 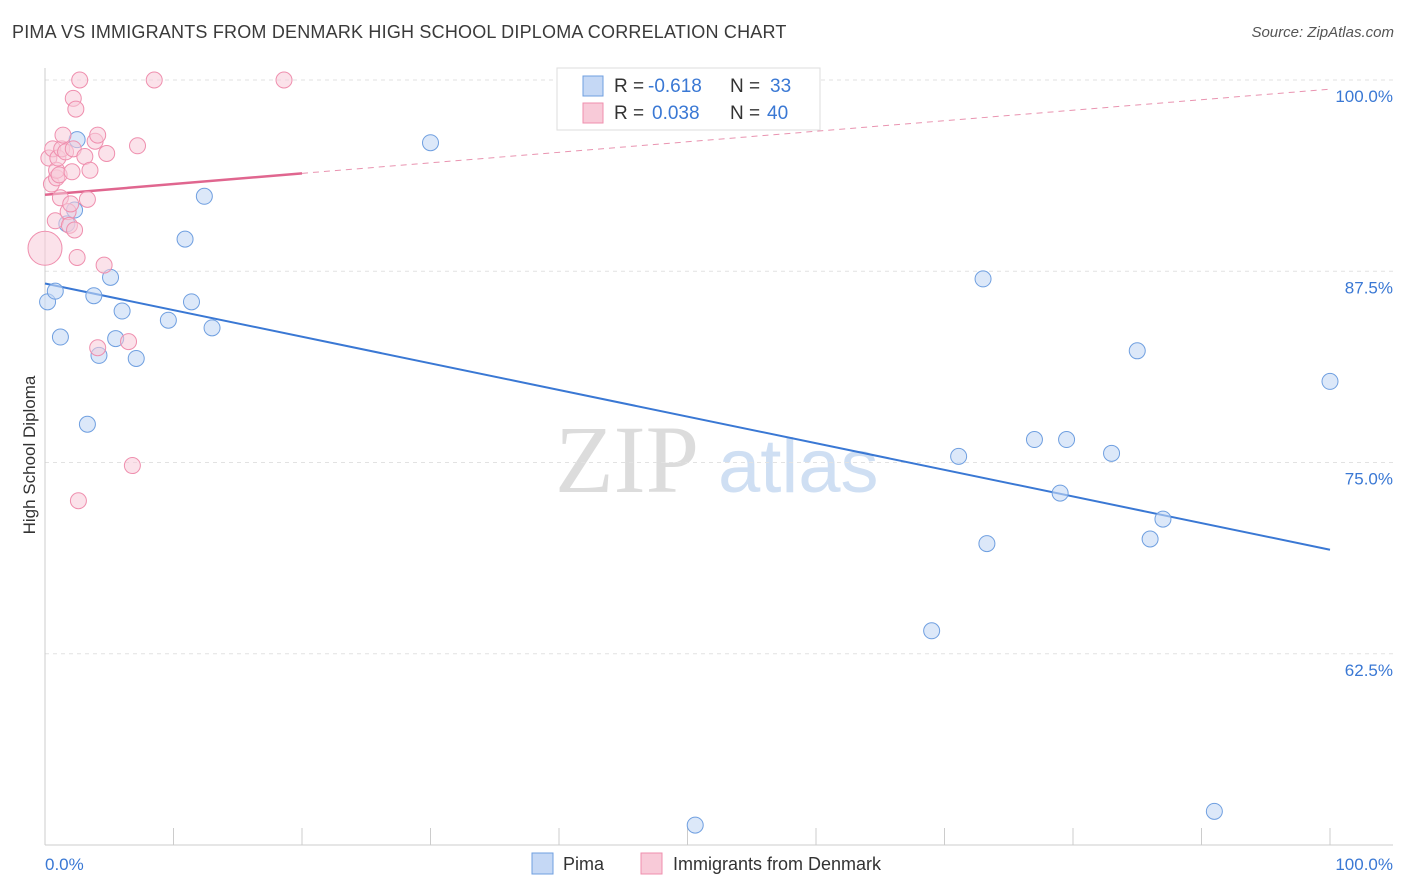 What do you see at coordinates (1369, 479) in the screenshot?
I see `y-tick-label: 75.0%` at bounding box center [1369, 479].